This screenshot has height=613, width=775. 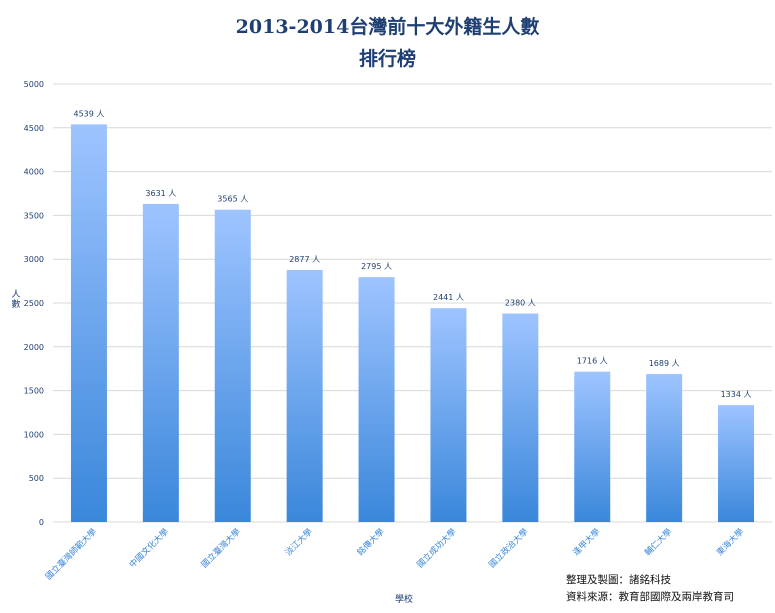 I want to click on y-tick-label: 1000, so click(x=34, y=434).